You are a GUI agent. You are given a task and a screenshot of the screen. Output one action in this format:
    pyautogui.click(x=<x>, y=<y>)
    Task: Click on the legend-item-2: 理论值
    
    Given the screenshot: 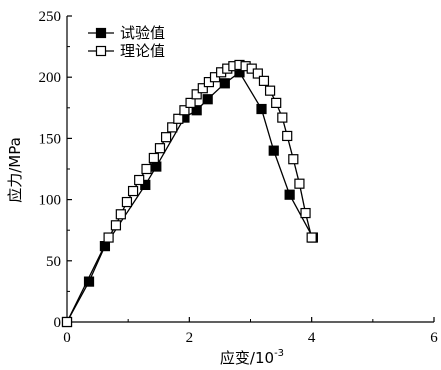 What is the action you would take?
    pyautogui.click(x=126, y=51)
    